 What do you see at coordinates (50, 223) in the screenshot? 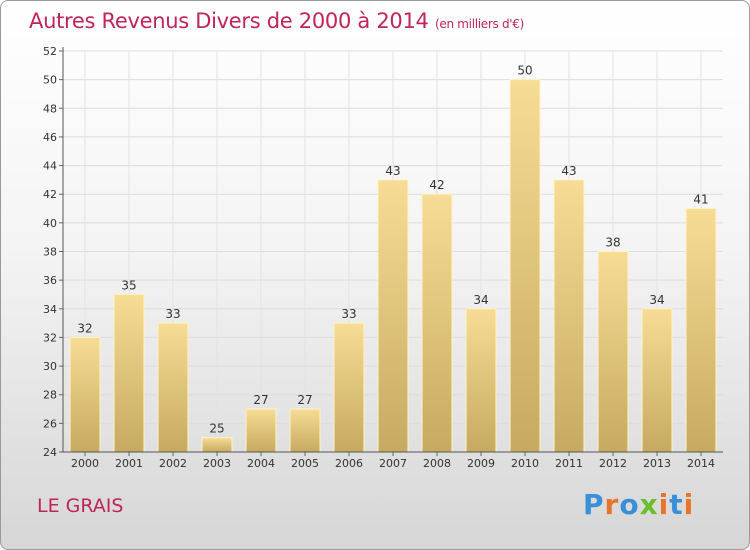
I see `y-tick-label: 40` at bounding box center [50, 223].